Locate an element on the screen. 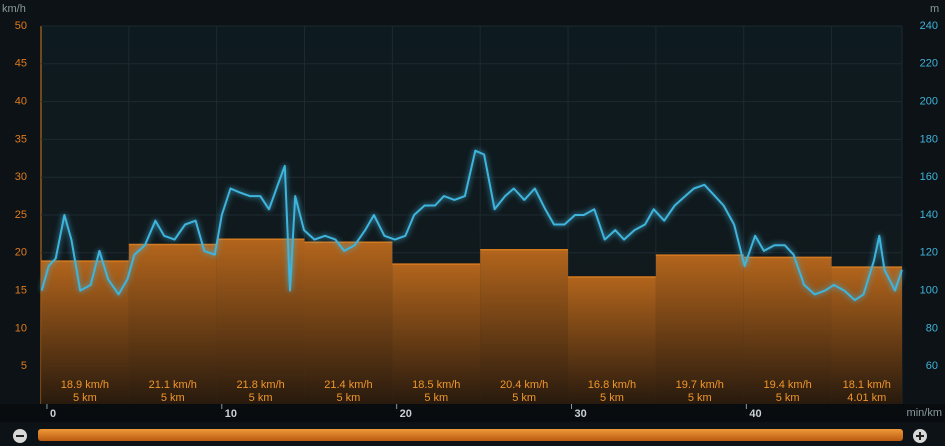 Image resolution: width=945 pixels, height=446 pixels. y-tick-label: 20 is located at coordinates (21, 253).